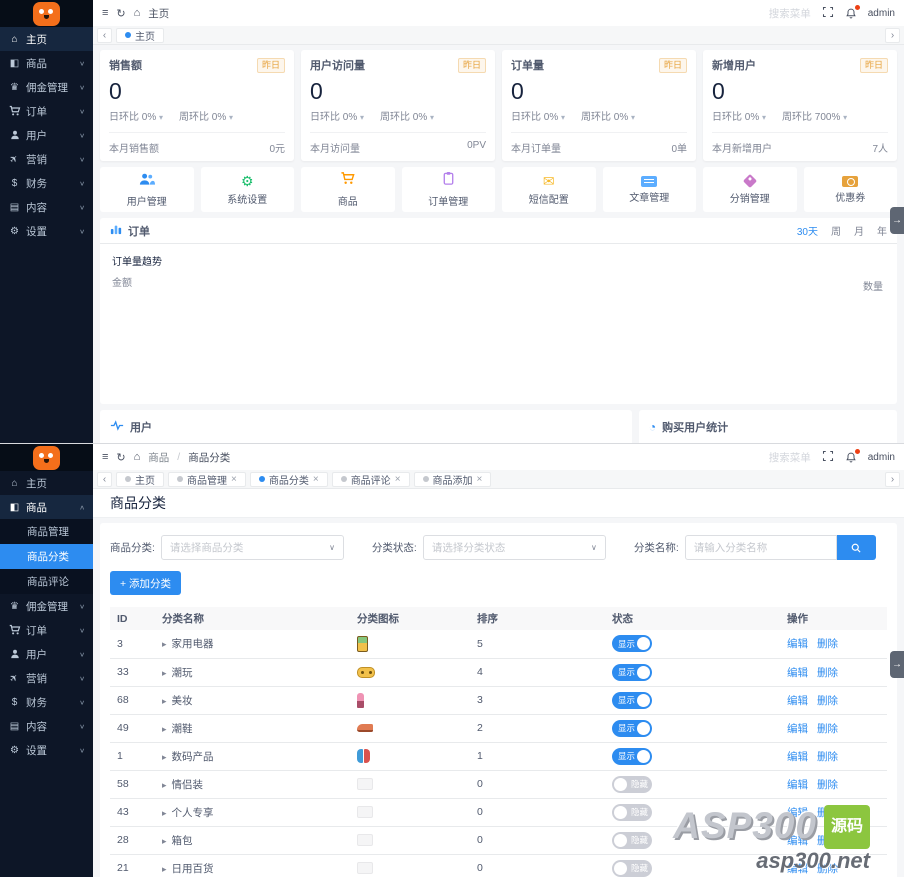 The height and width of the screenshot is (877, 904). I want to click on category-name-input, so click(760, 547).